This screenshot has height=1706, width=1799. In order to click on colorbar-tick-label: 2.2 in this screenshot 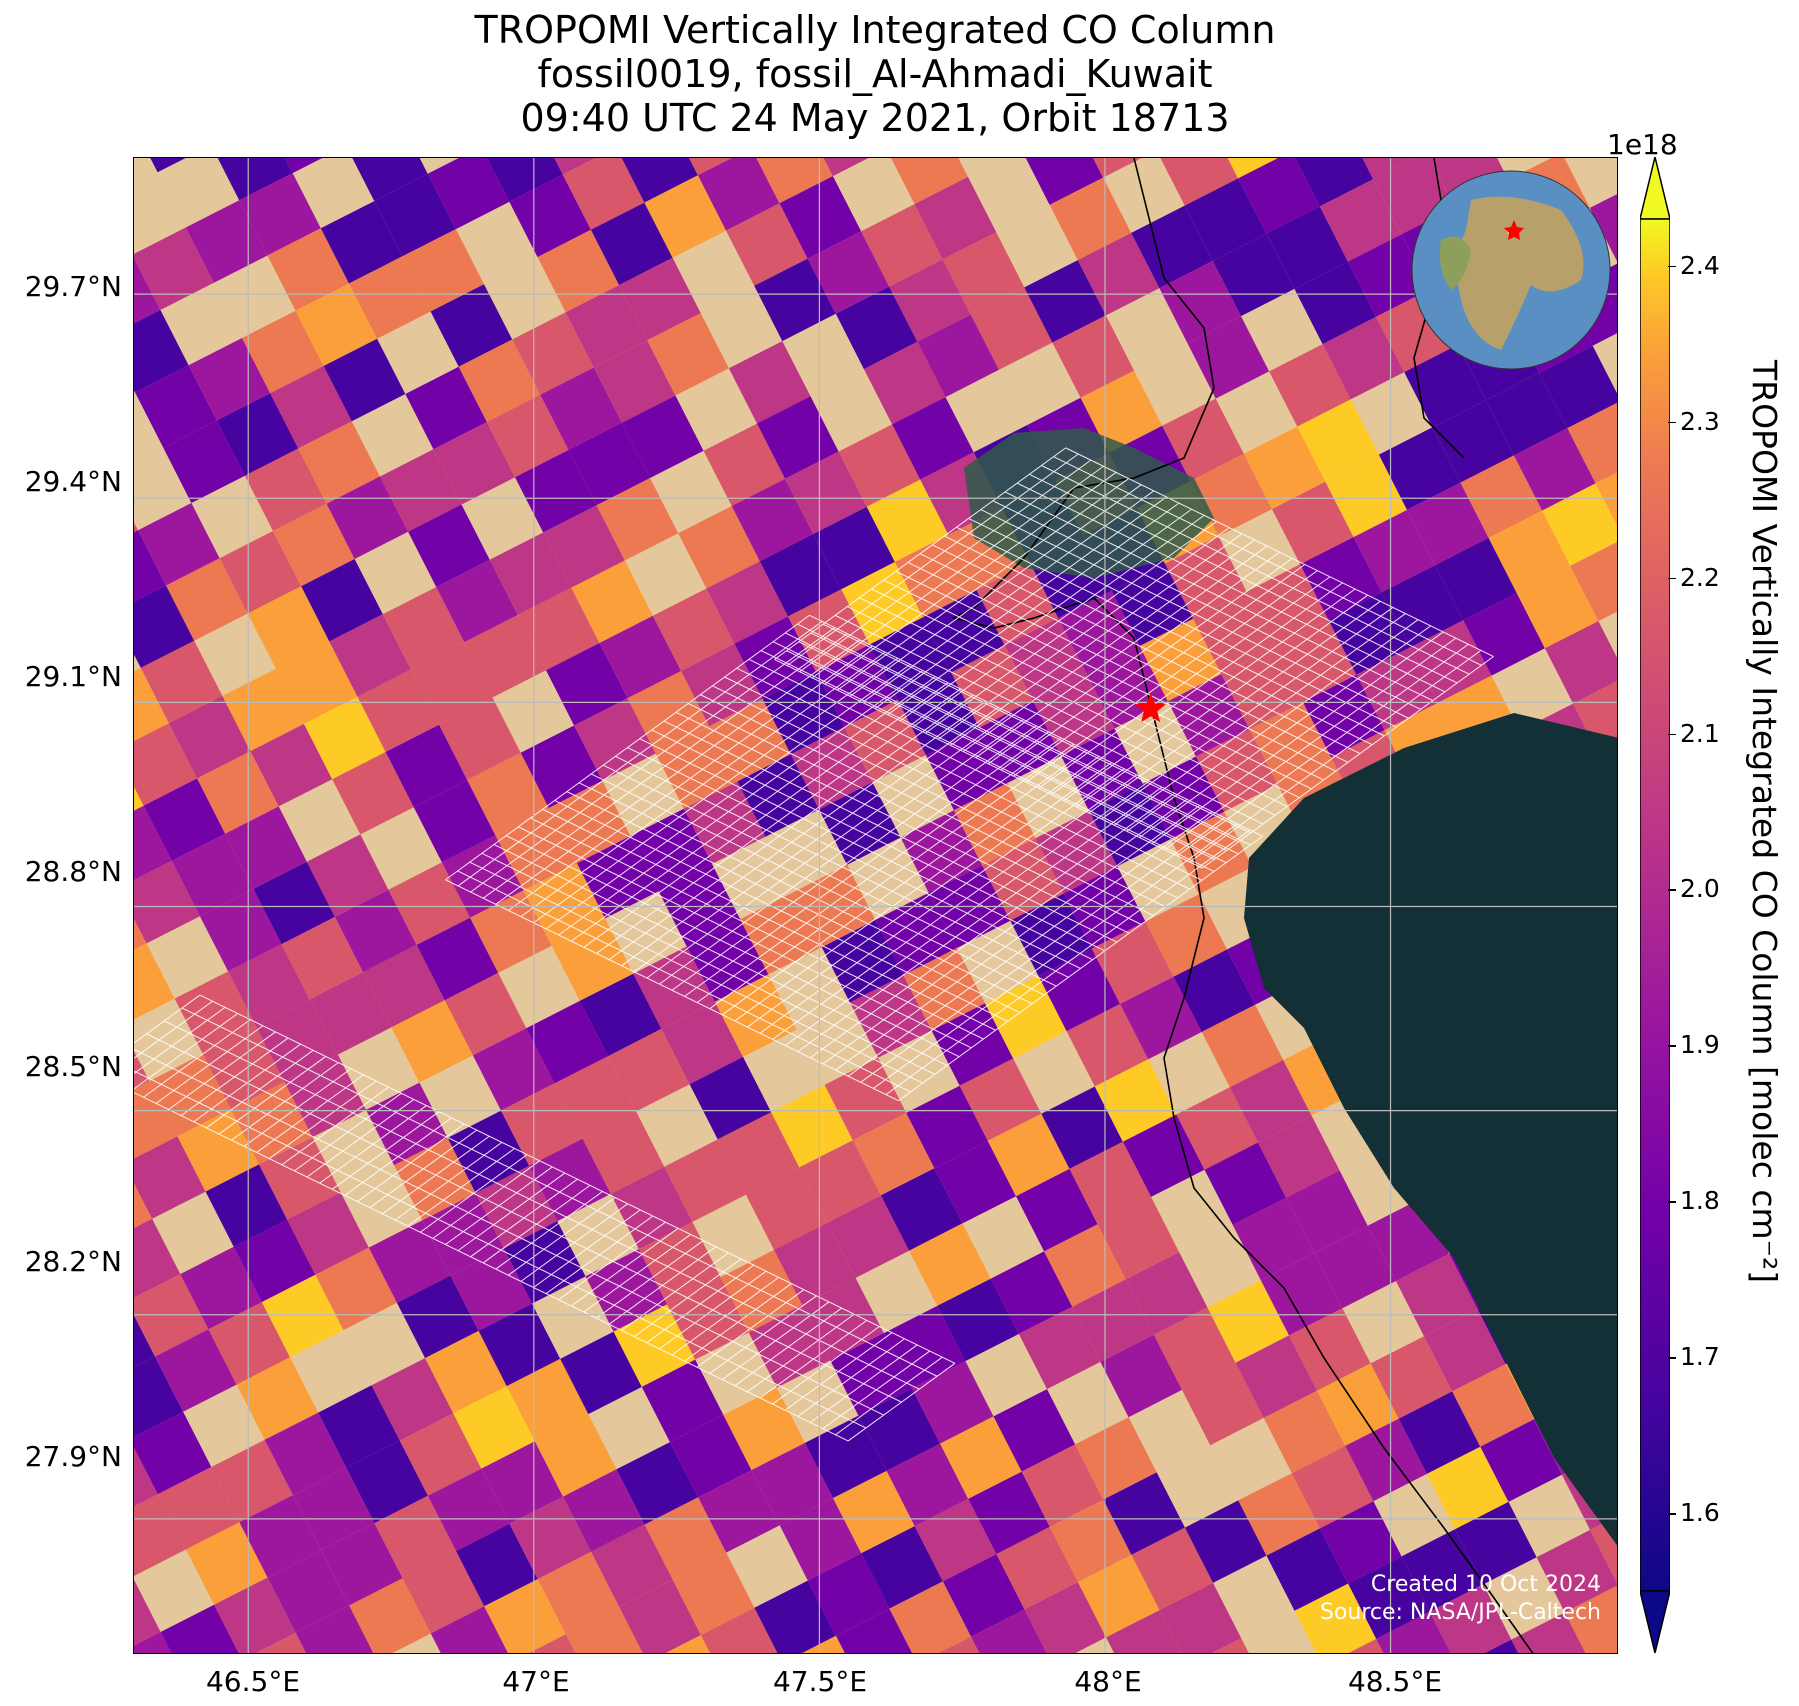, I will do `click(1700, 577)`.